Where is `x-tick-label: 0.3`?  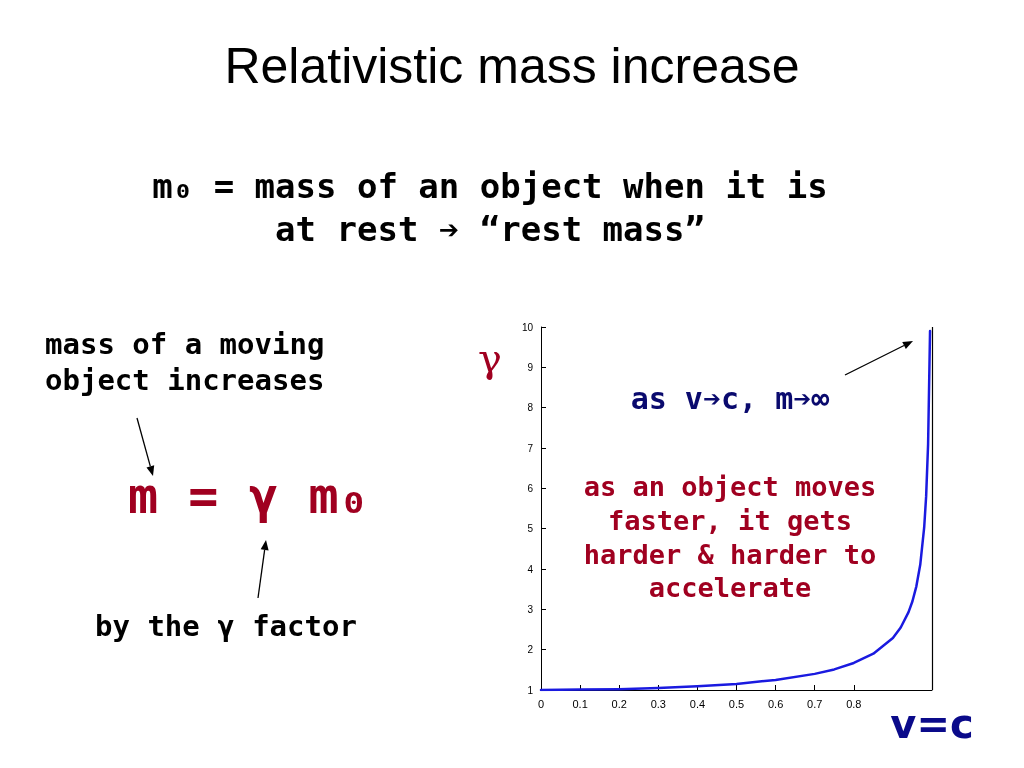 x-tick-label: 0.3 is located at coordinates (658, 703).